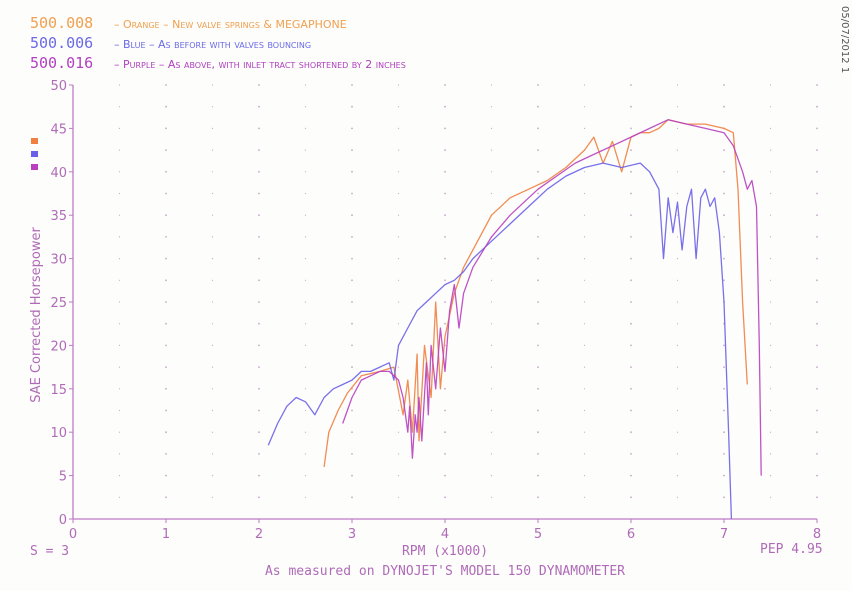 The width and height of the screenshot is (852, 591). I want to click on y-tick-label: 45, so click(58, 129).